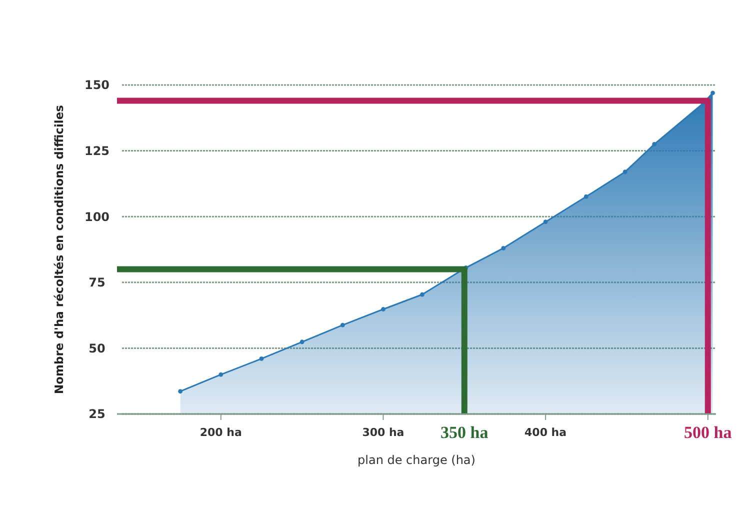 This screenshot has width=754, height=525. Describe the element at coordinates (221, 432) in the screenshot. I see `x-tick-label: 200 ha` at that location.